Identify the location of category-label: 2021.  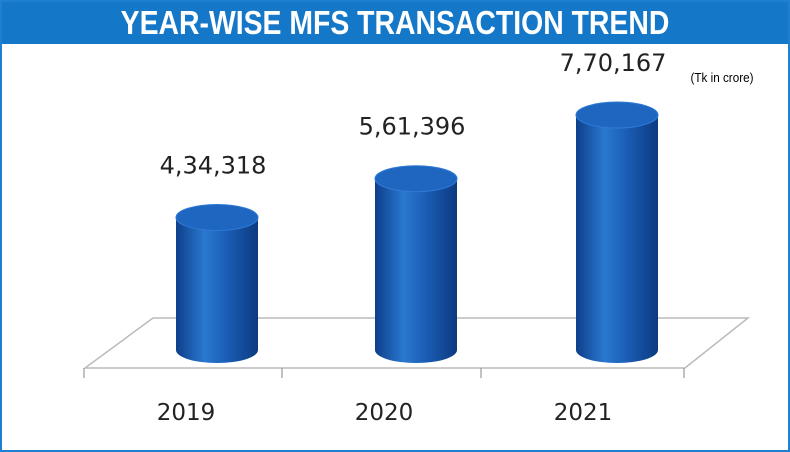
(583, 413).